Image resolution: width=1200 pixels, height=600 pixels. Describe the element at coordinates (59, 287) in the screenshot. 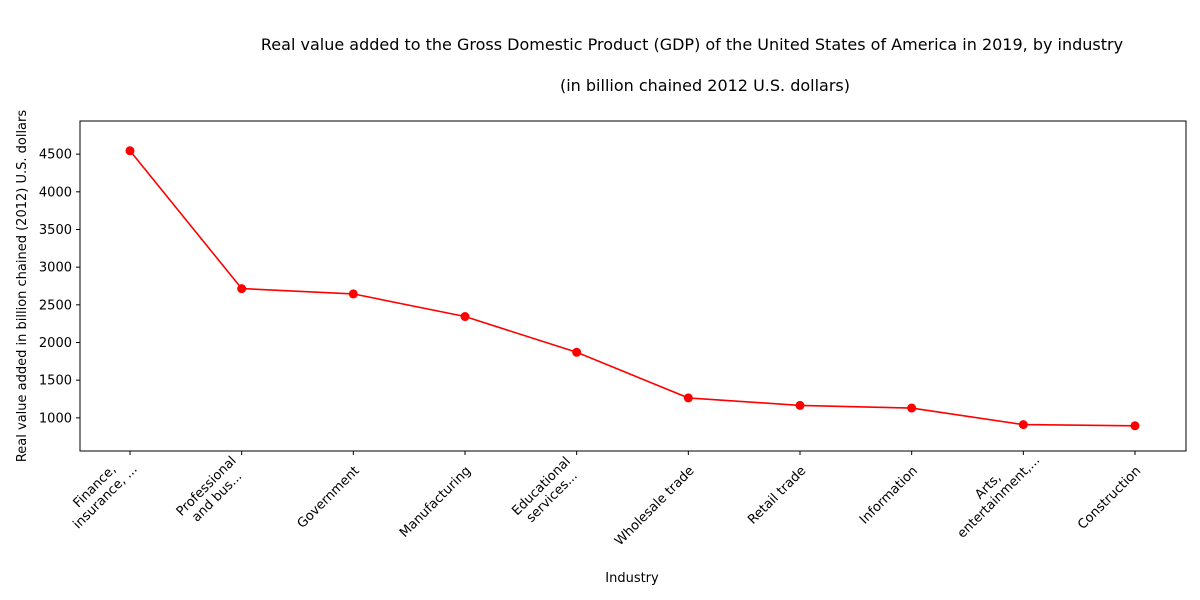

I see `y-axis-ticks: 1000 1500 2000 2500 3000 3500 4000 4500` at that location.